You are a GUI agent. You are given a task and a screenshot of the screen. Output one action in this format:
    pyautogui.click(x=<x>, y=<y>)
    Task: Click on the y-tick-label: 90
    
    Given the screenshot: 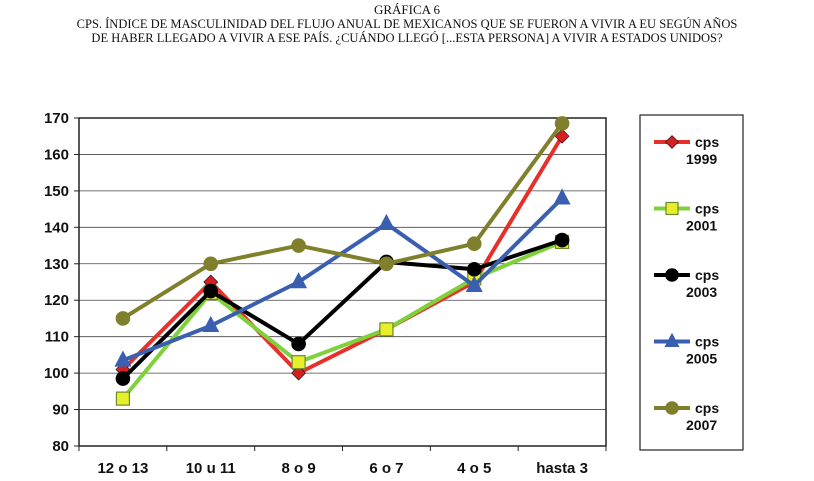 What is the action you would take?
    pyautogui.click(x=60, y=410)
    